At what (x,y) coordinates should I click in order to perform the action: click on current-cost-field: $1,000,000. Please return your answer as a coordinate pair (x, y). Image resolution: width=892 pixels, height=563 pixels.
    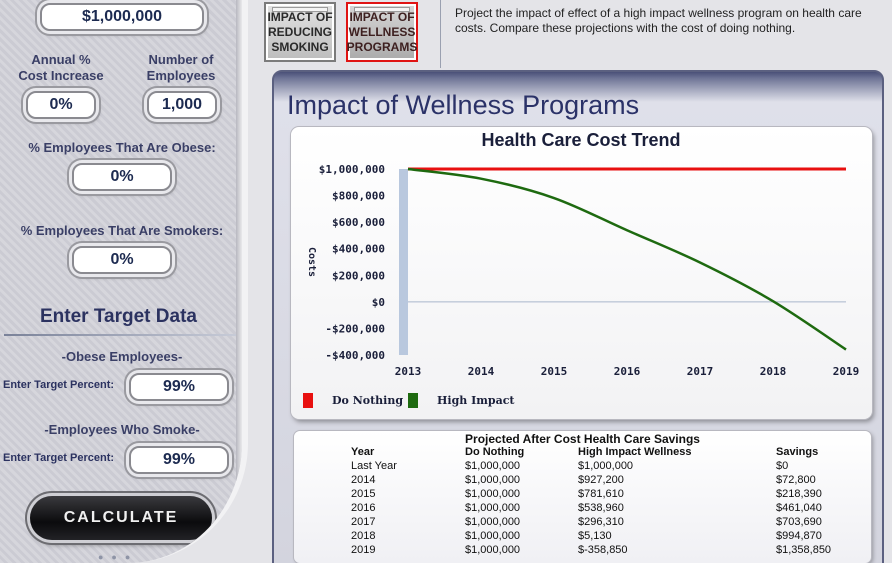
    Looking at the image, I should click on (122, 17).